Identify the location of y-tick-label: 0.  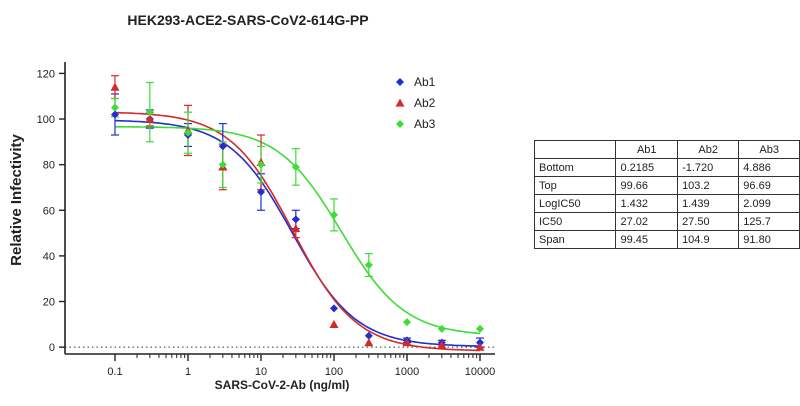
(52, 348).